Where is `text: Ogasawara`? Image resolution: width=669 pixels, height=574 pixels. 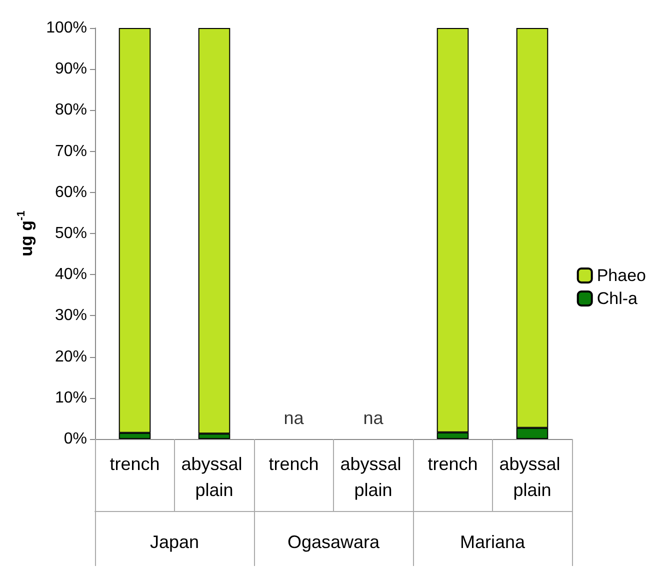 text: Ogasawara is located at coordinates (334, 542).